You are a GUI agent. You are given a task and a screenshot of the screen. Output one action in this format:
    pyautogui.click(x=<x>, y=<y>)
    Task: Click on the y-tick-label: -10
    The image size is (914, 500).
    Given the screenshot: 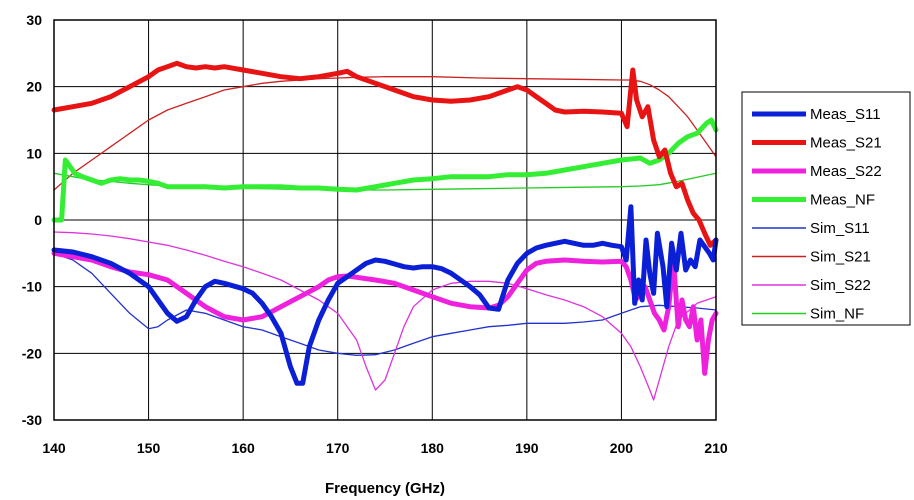 What is the action you would take?
    pyautogui.click(x=32, y=287)
    